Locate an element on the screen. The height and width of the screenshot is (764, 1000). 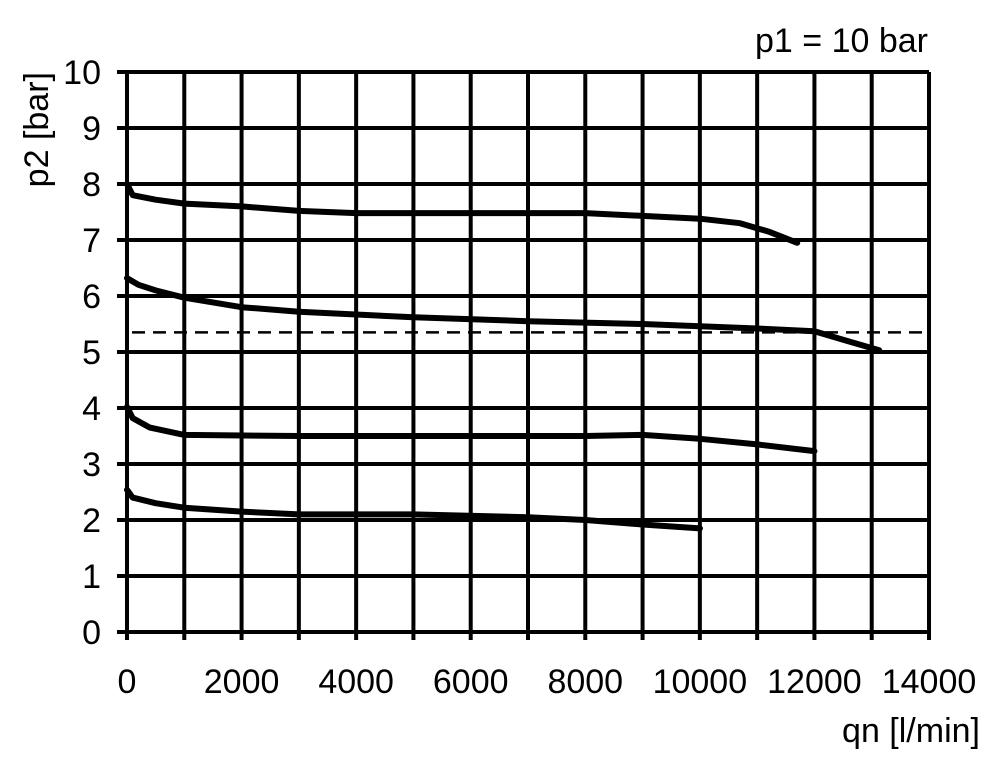
x-tick-label: 2000 is located at coordinates (242, 682).